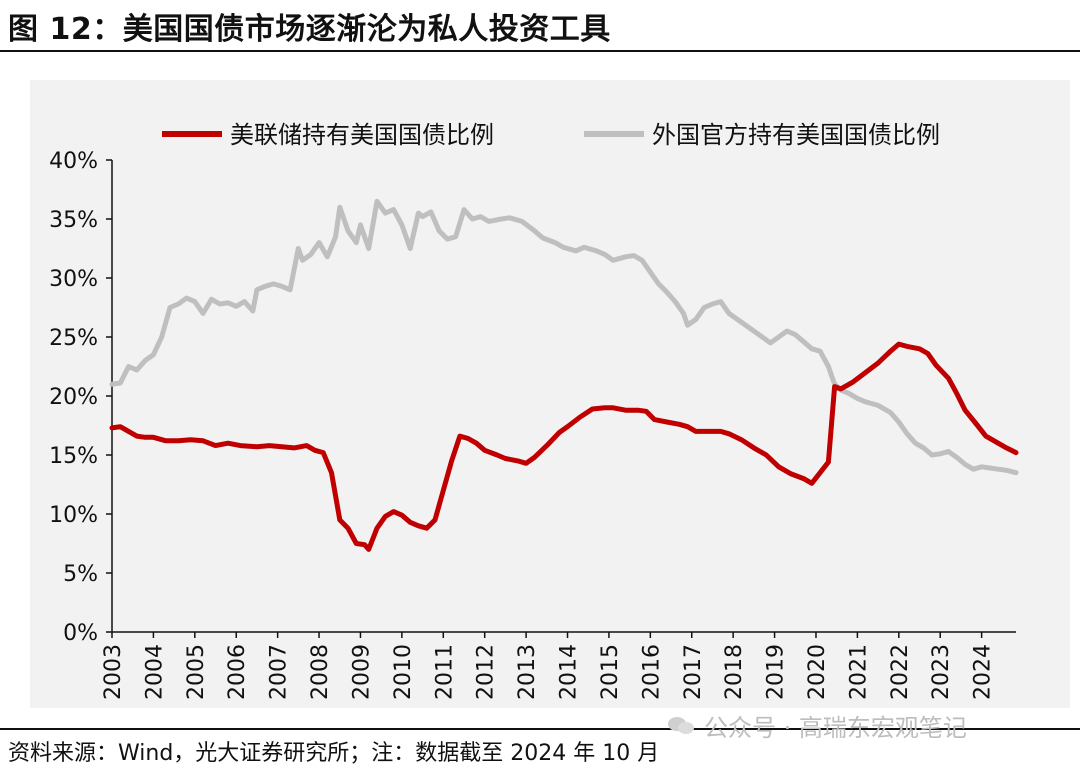 The image size is (1080, 768). I want to click on wechat-icon, so click(682, 726).